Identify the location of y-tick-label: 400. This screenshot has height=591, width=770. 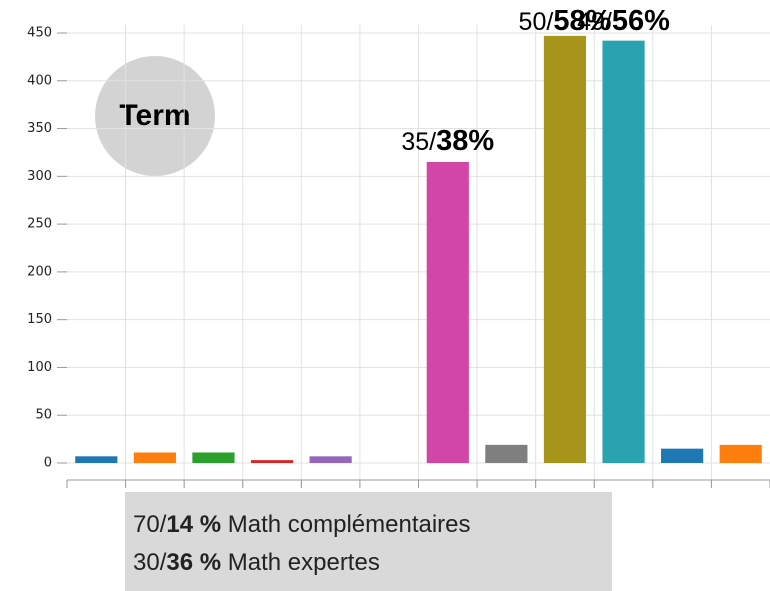
(39, 80).